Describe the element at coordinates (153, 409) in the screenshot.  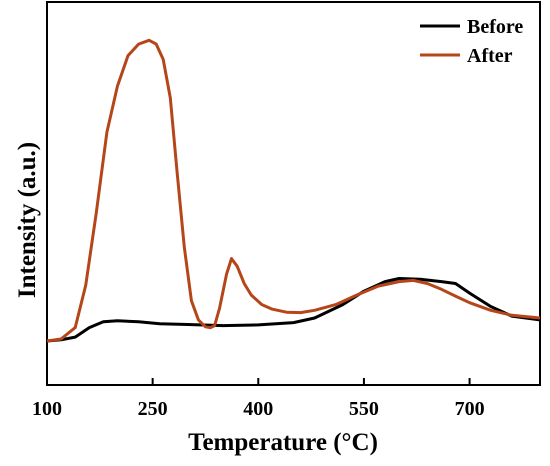
I see `x-tick-label: 250` at that location.